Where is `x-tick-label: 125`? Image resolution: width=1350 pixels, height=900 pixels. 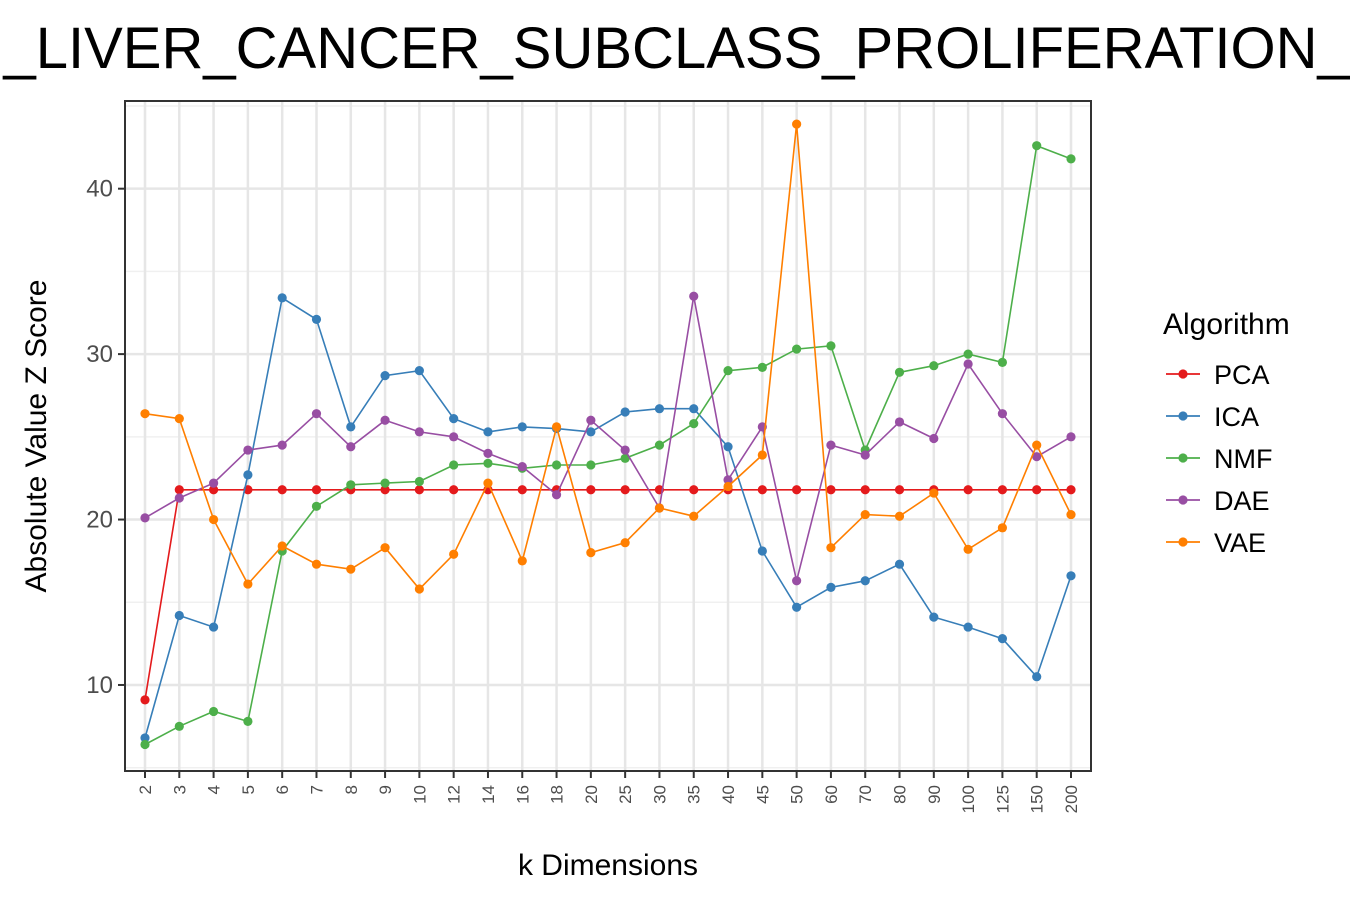
x-tick-label: 125 is located at coordinates (1002, 799).